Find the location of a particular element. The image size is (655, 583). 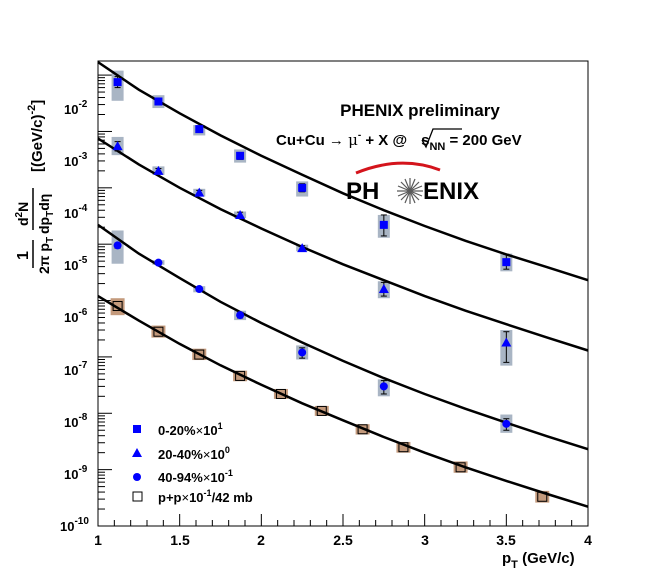

legend-entry: 40-94%×10-1 is located at coordinates (195, 476).